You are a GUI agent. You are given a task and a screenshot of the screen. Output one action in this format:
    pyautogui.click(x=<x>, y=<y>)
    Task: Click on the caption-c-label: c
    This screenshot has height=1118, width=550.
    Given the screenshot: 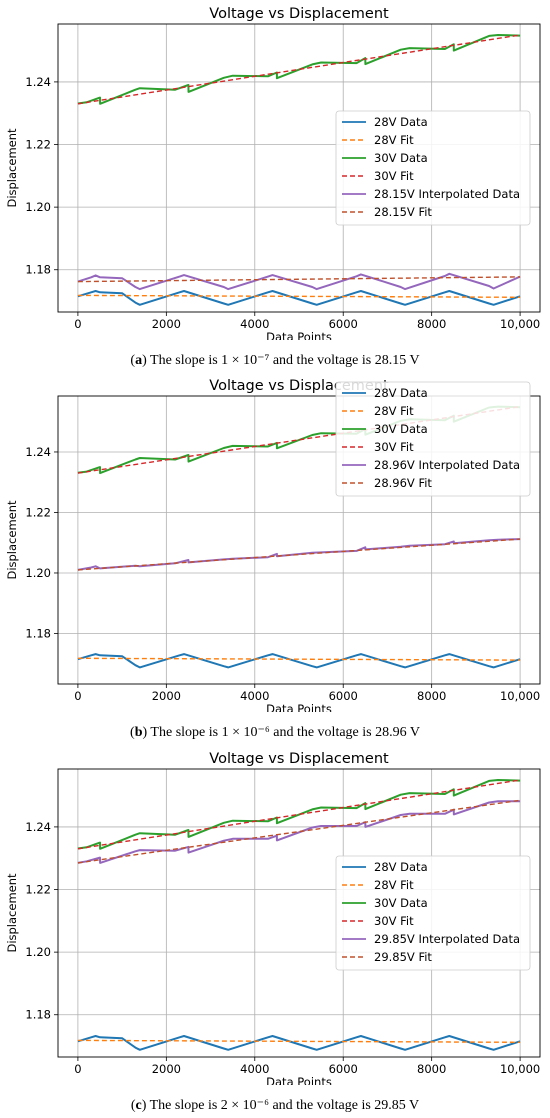 What is the action you would take?
    pyautogui.click(x=138, y=1105)
    